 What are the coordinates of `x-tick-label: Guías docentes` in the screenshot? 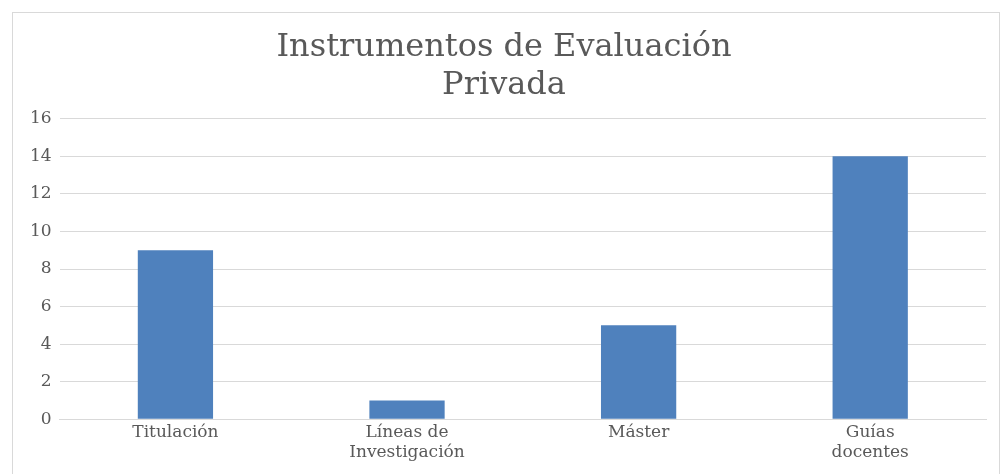 It's located at (870, 441).